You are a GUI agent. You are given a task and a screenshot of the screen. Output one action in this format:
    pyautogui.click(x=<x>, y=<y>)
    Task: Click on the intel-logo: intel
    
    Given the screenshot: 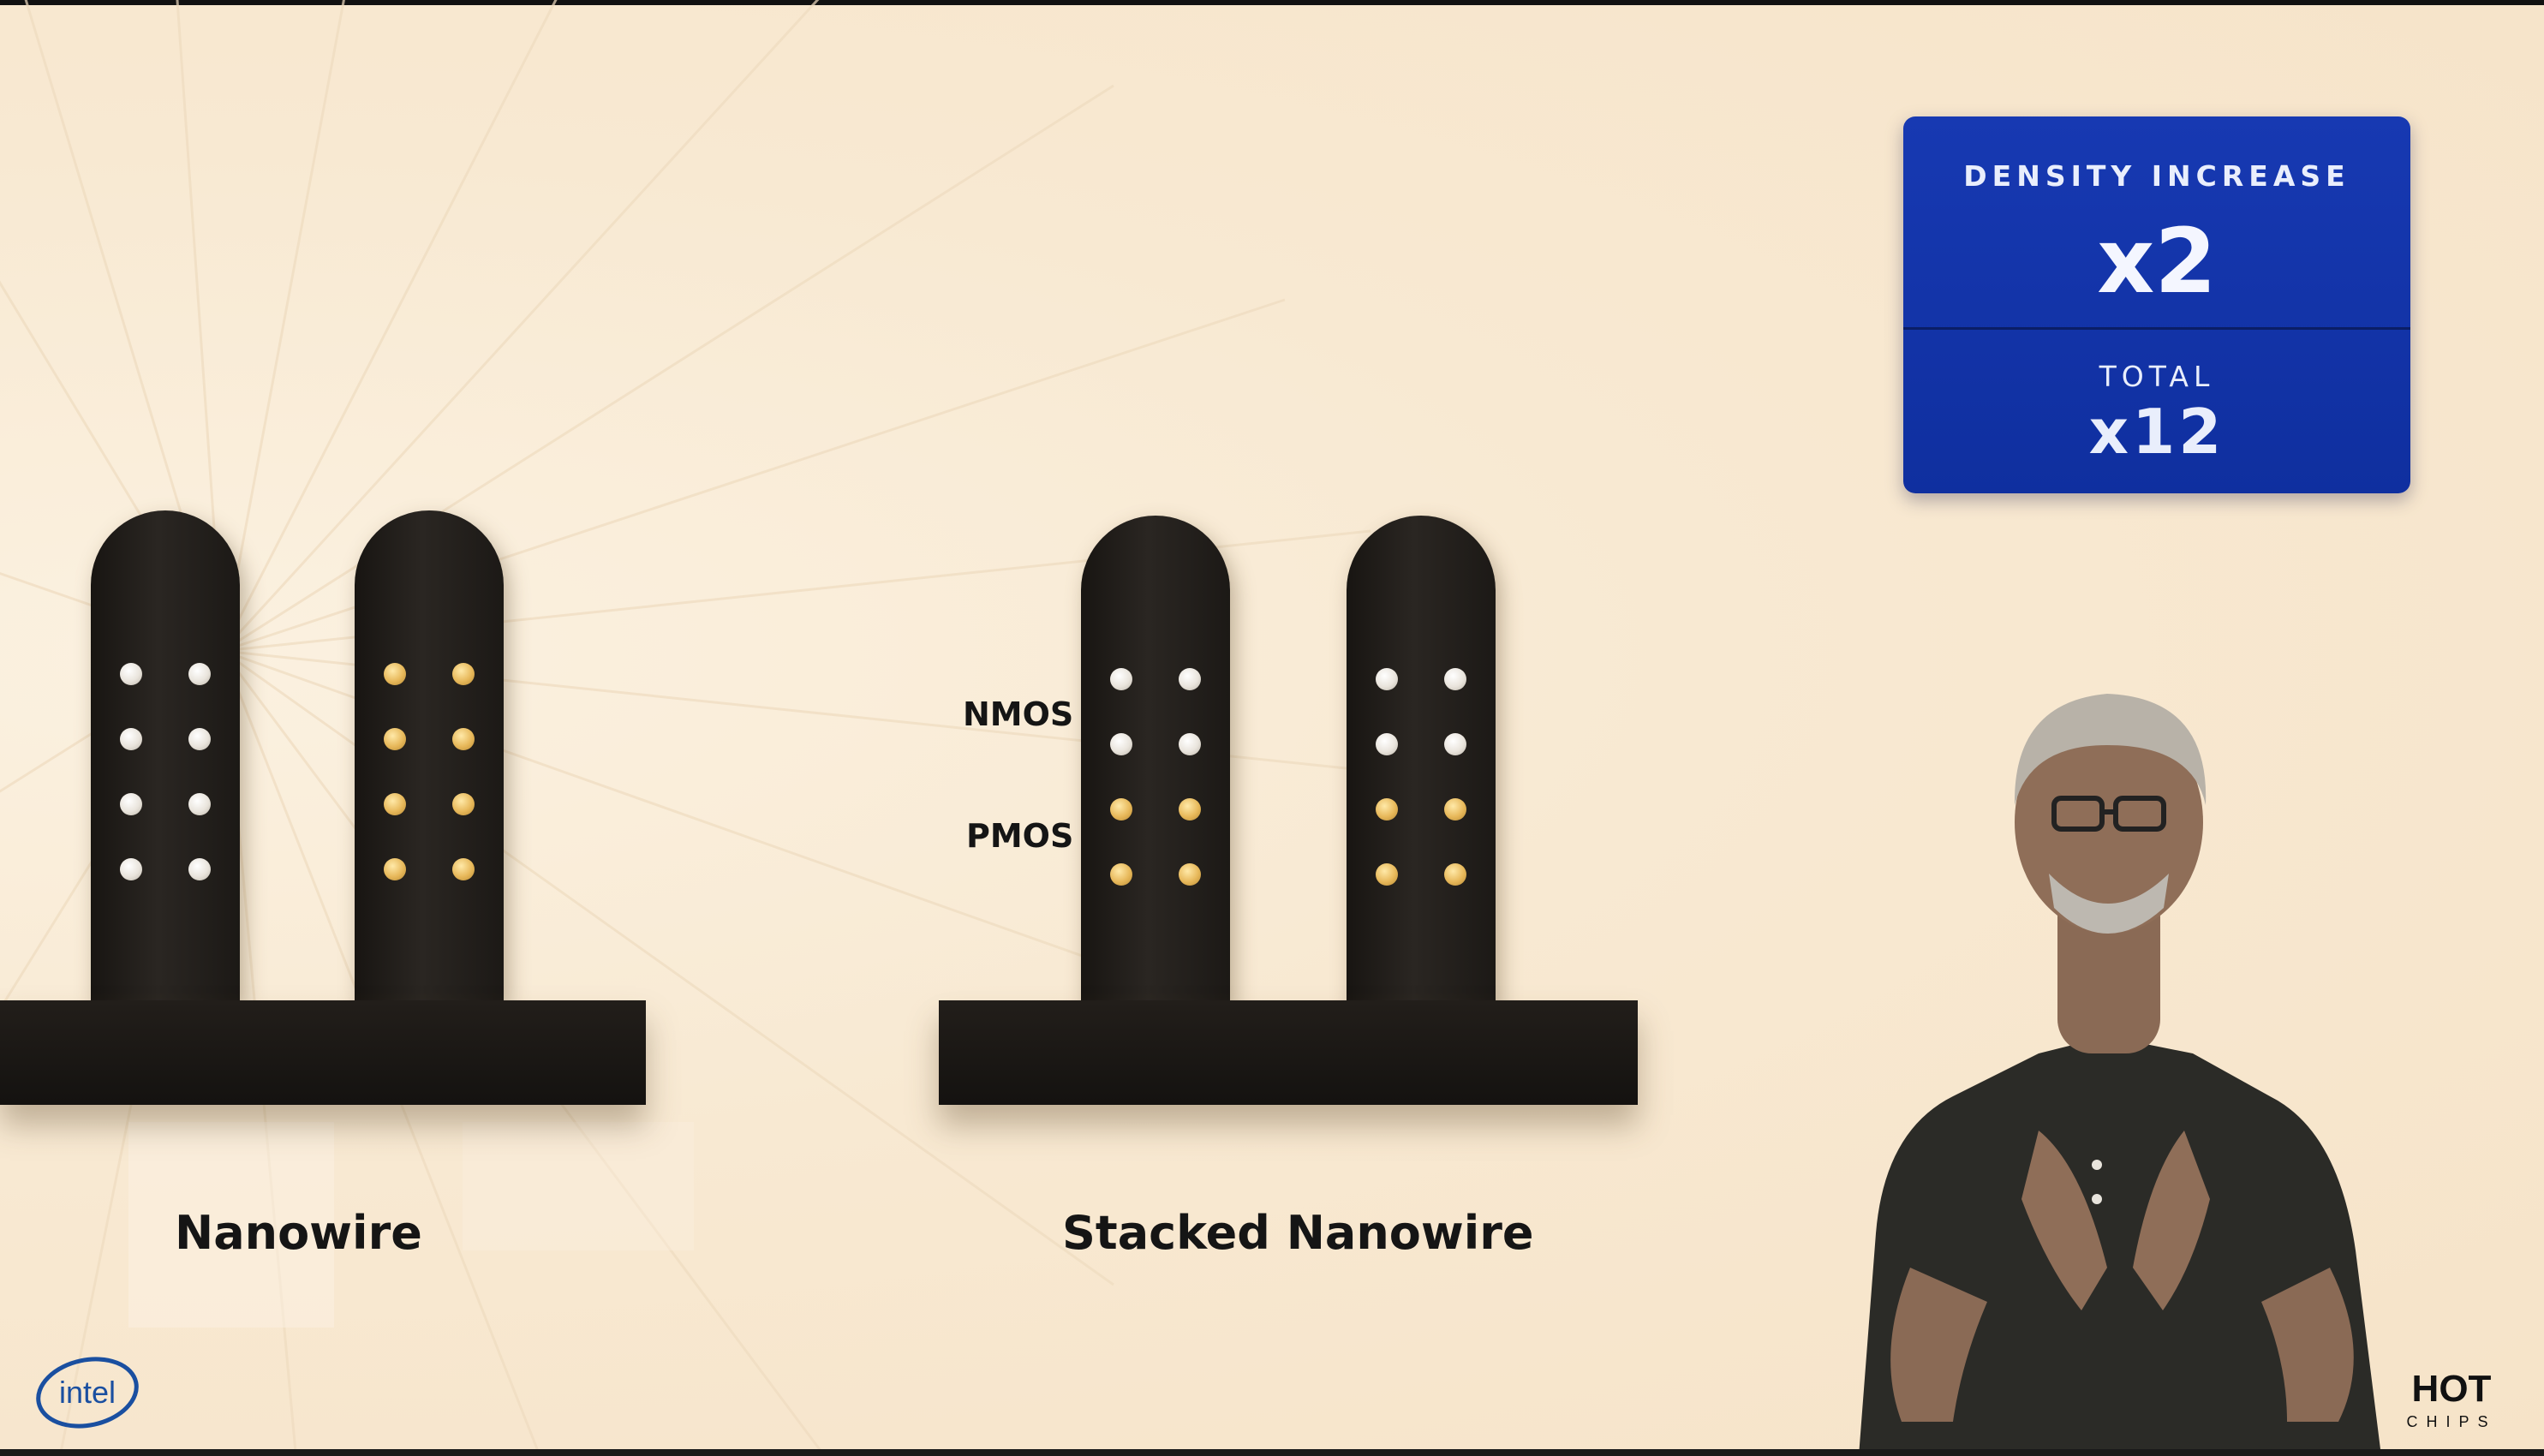 What is the action you would take?
    pyautogui.click(x=87, y=1393)
    